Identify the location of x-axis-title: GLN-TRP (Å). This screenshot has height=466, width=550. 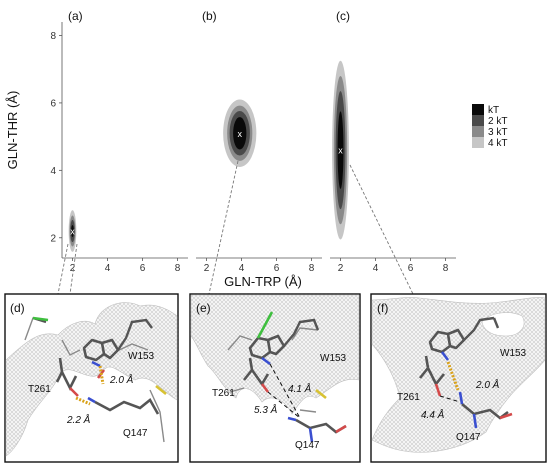
(263, 281).